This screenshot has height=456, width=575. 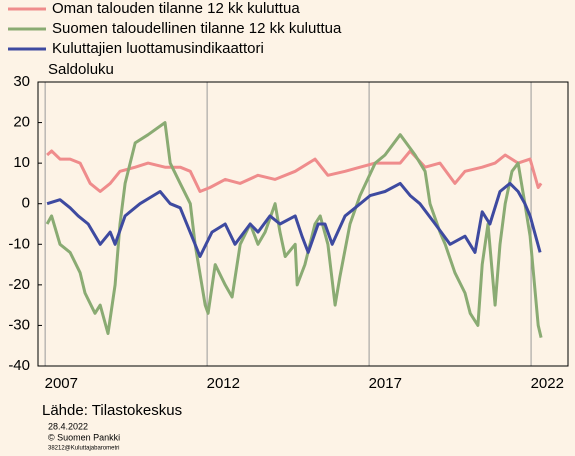 I want to click on footnote: 28.4.2022, so click(x=68, y=426).